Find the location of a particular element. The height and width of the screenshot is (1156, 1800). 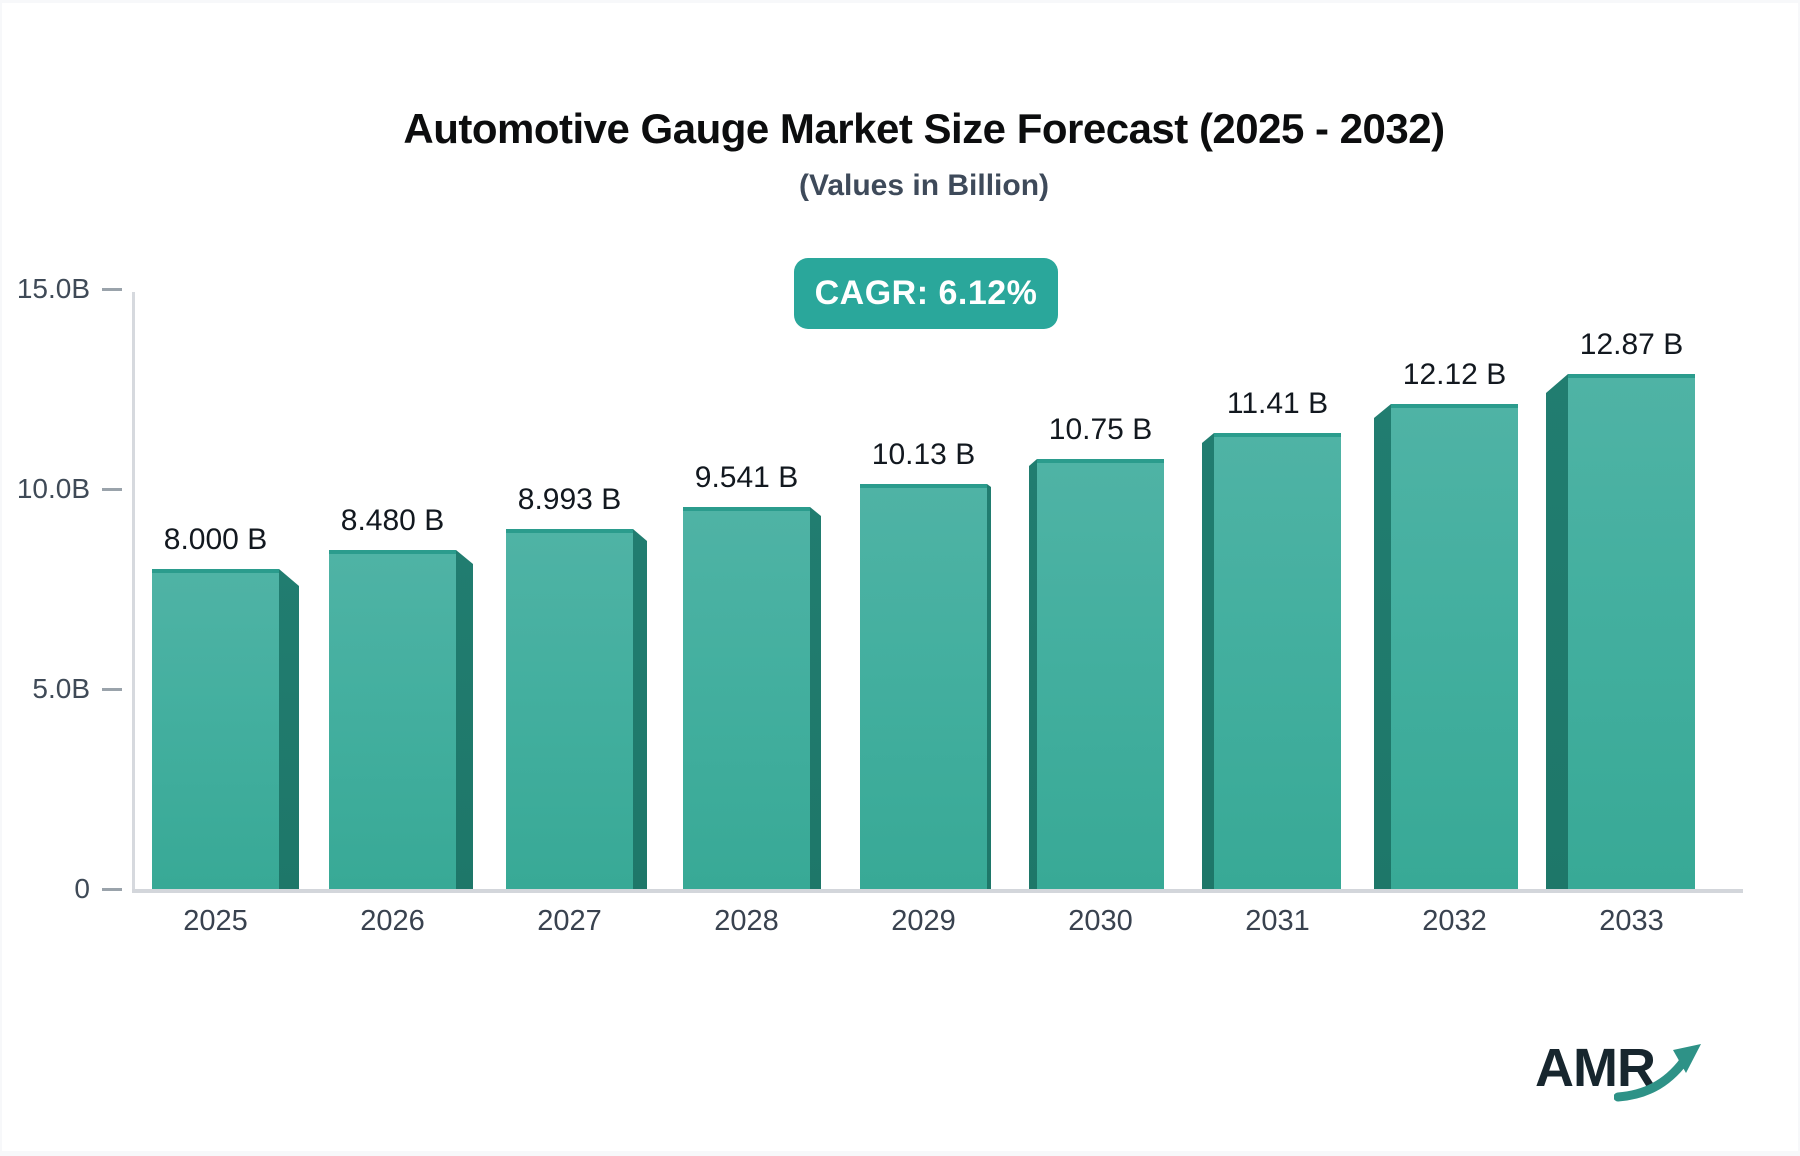

bar-value-label: 12.87 B is located at coordinates (1631, 344).